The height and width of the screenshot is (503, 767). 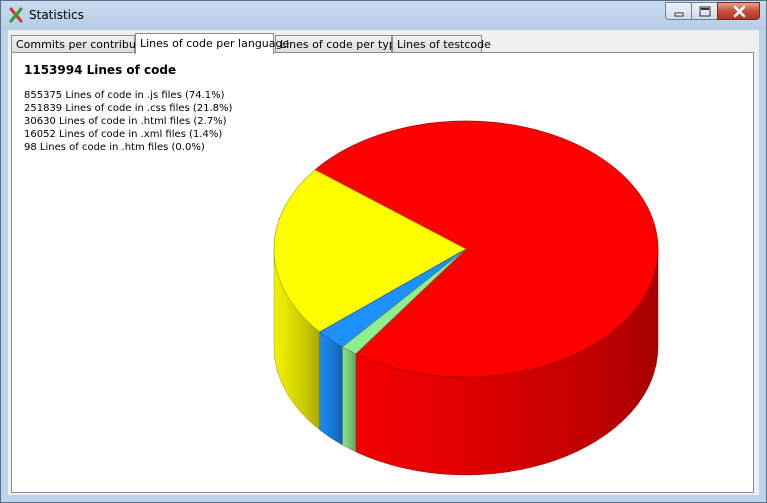 I want to click on tab-lines-of-testcode: Lines of testcode, so click(x=441, y=44).